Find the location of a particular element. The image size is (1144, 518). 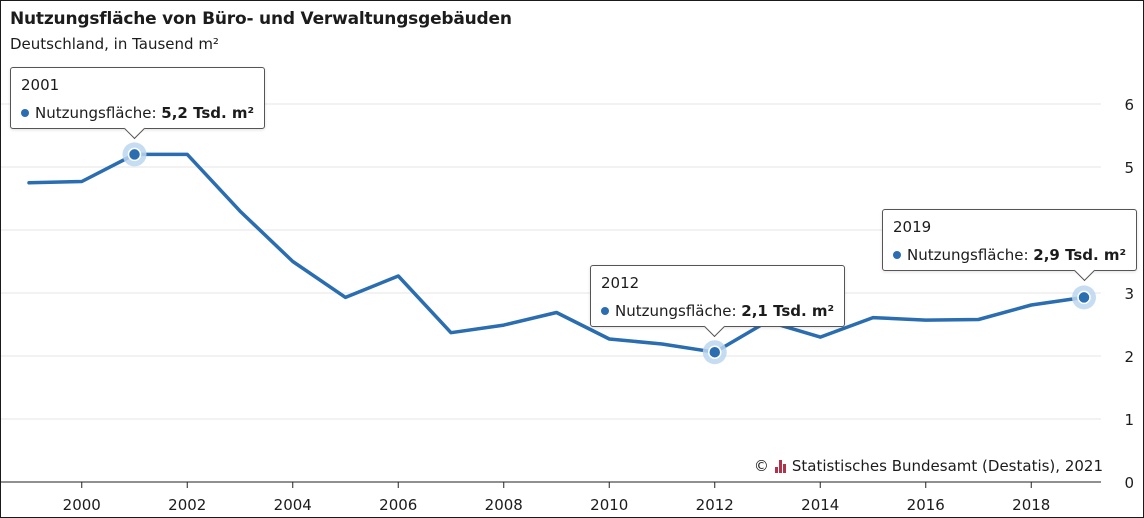

destatis-logo-icon is located at coordinates (780, 466).